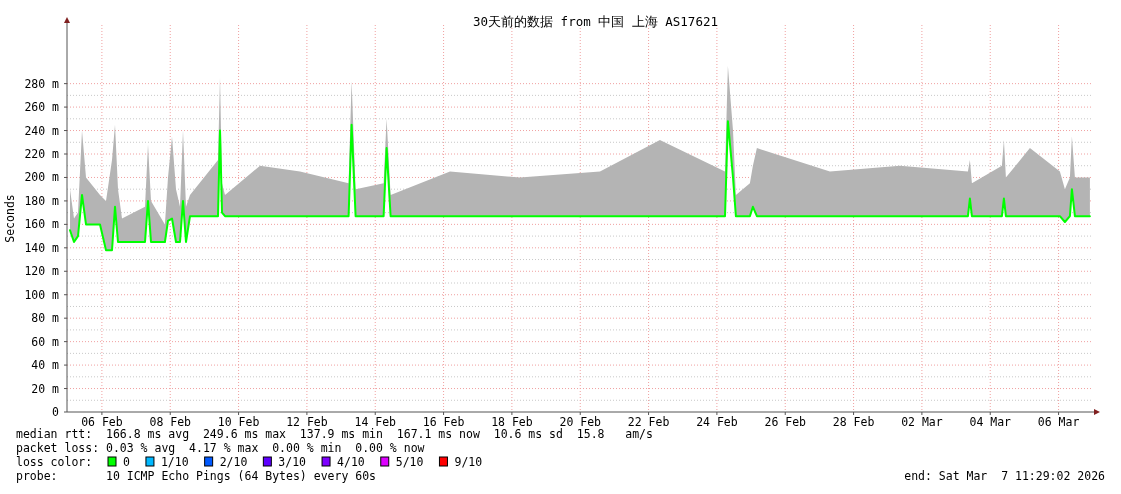 The width and height of the screenshot is (1121, 494). Describe the element at coordinates (717, 422) in the screenshot. I see `x-tick-label: 24 Feb` at that location.